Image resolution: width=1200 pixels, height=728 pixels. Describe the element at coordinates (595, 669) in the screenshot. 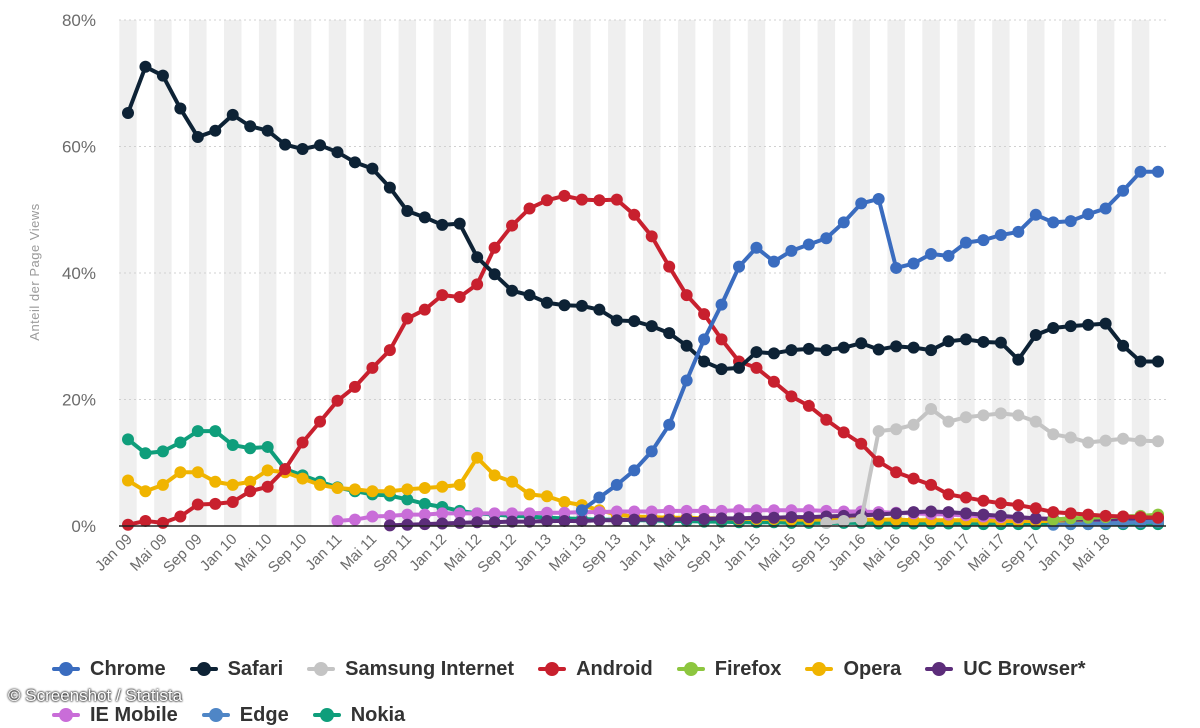

I see `legend-item: Android` at that location.